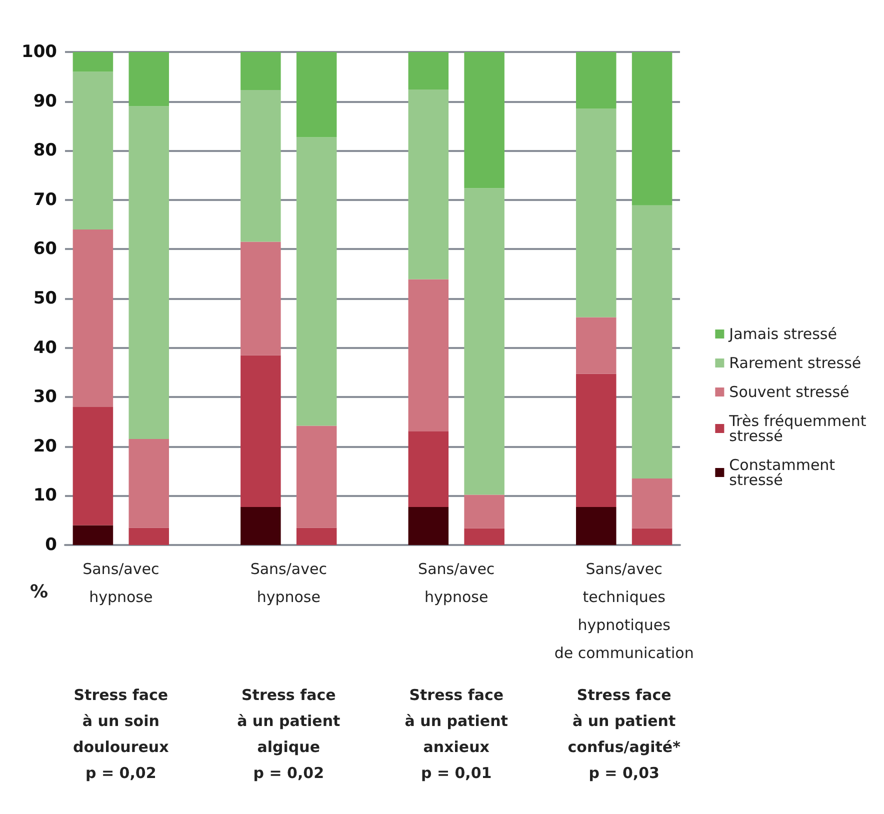 Image resolution: width=884 pixels, height=814 pixels. I want to click on y-tick-label: 40, so click(45, 348).